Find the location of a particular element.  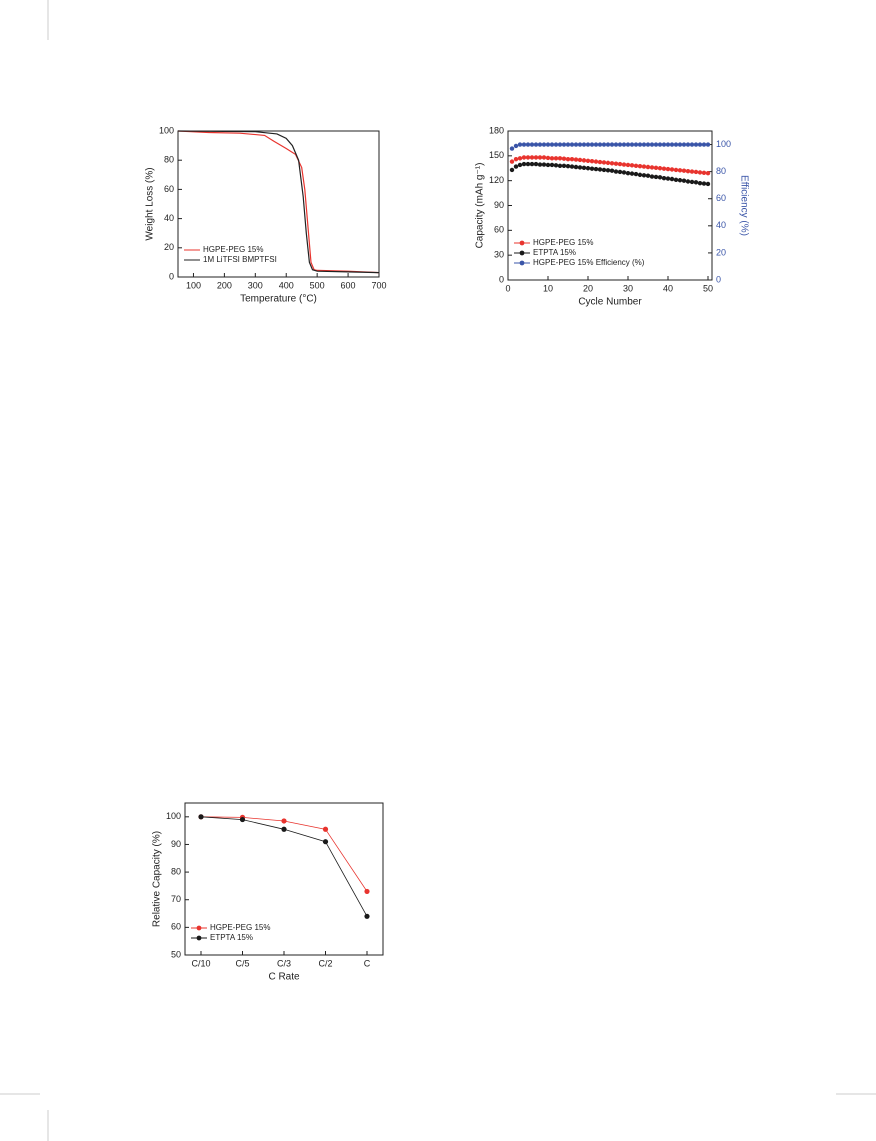

y-tick-label: 50 is located at coordinates (176, 954).